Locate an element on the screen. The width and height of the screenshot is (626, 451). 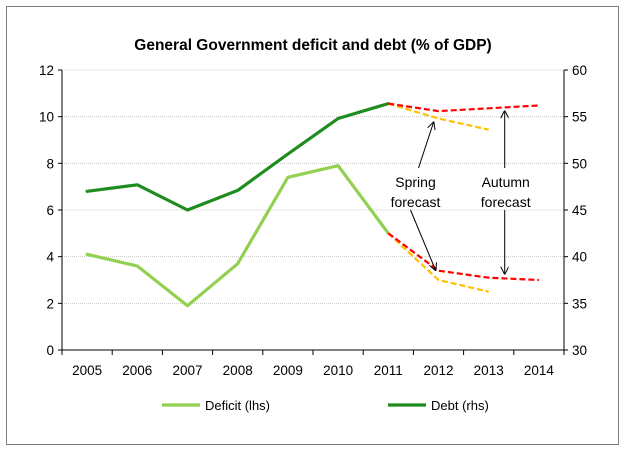
y-left-tick-label: 12 is located at coordinates (46, 70).